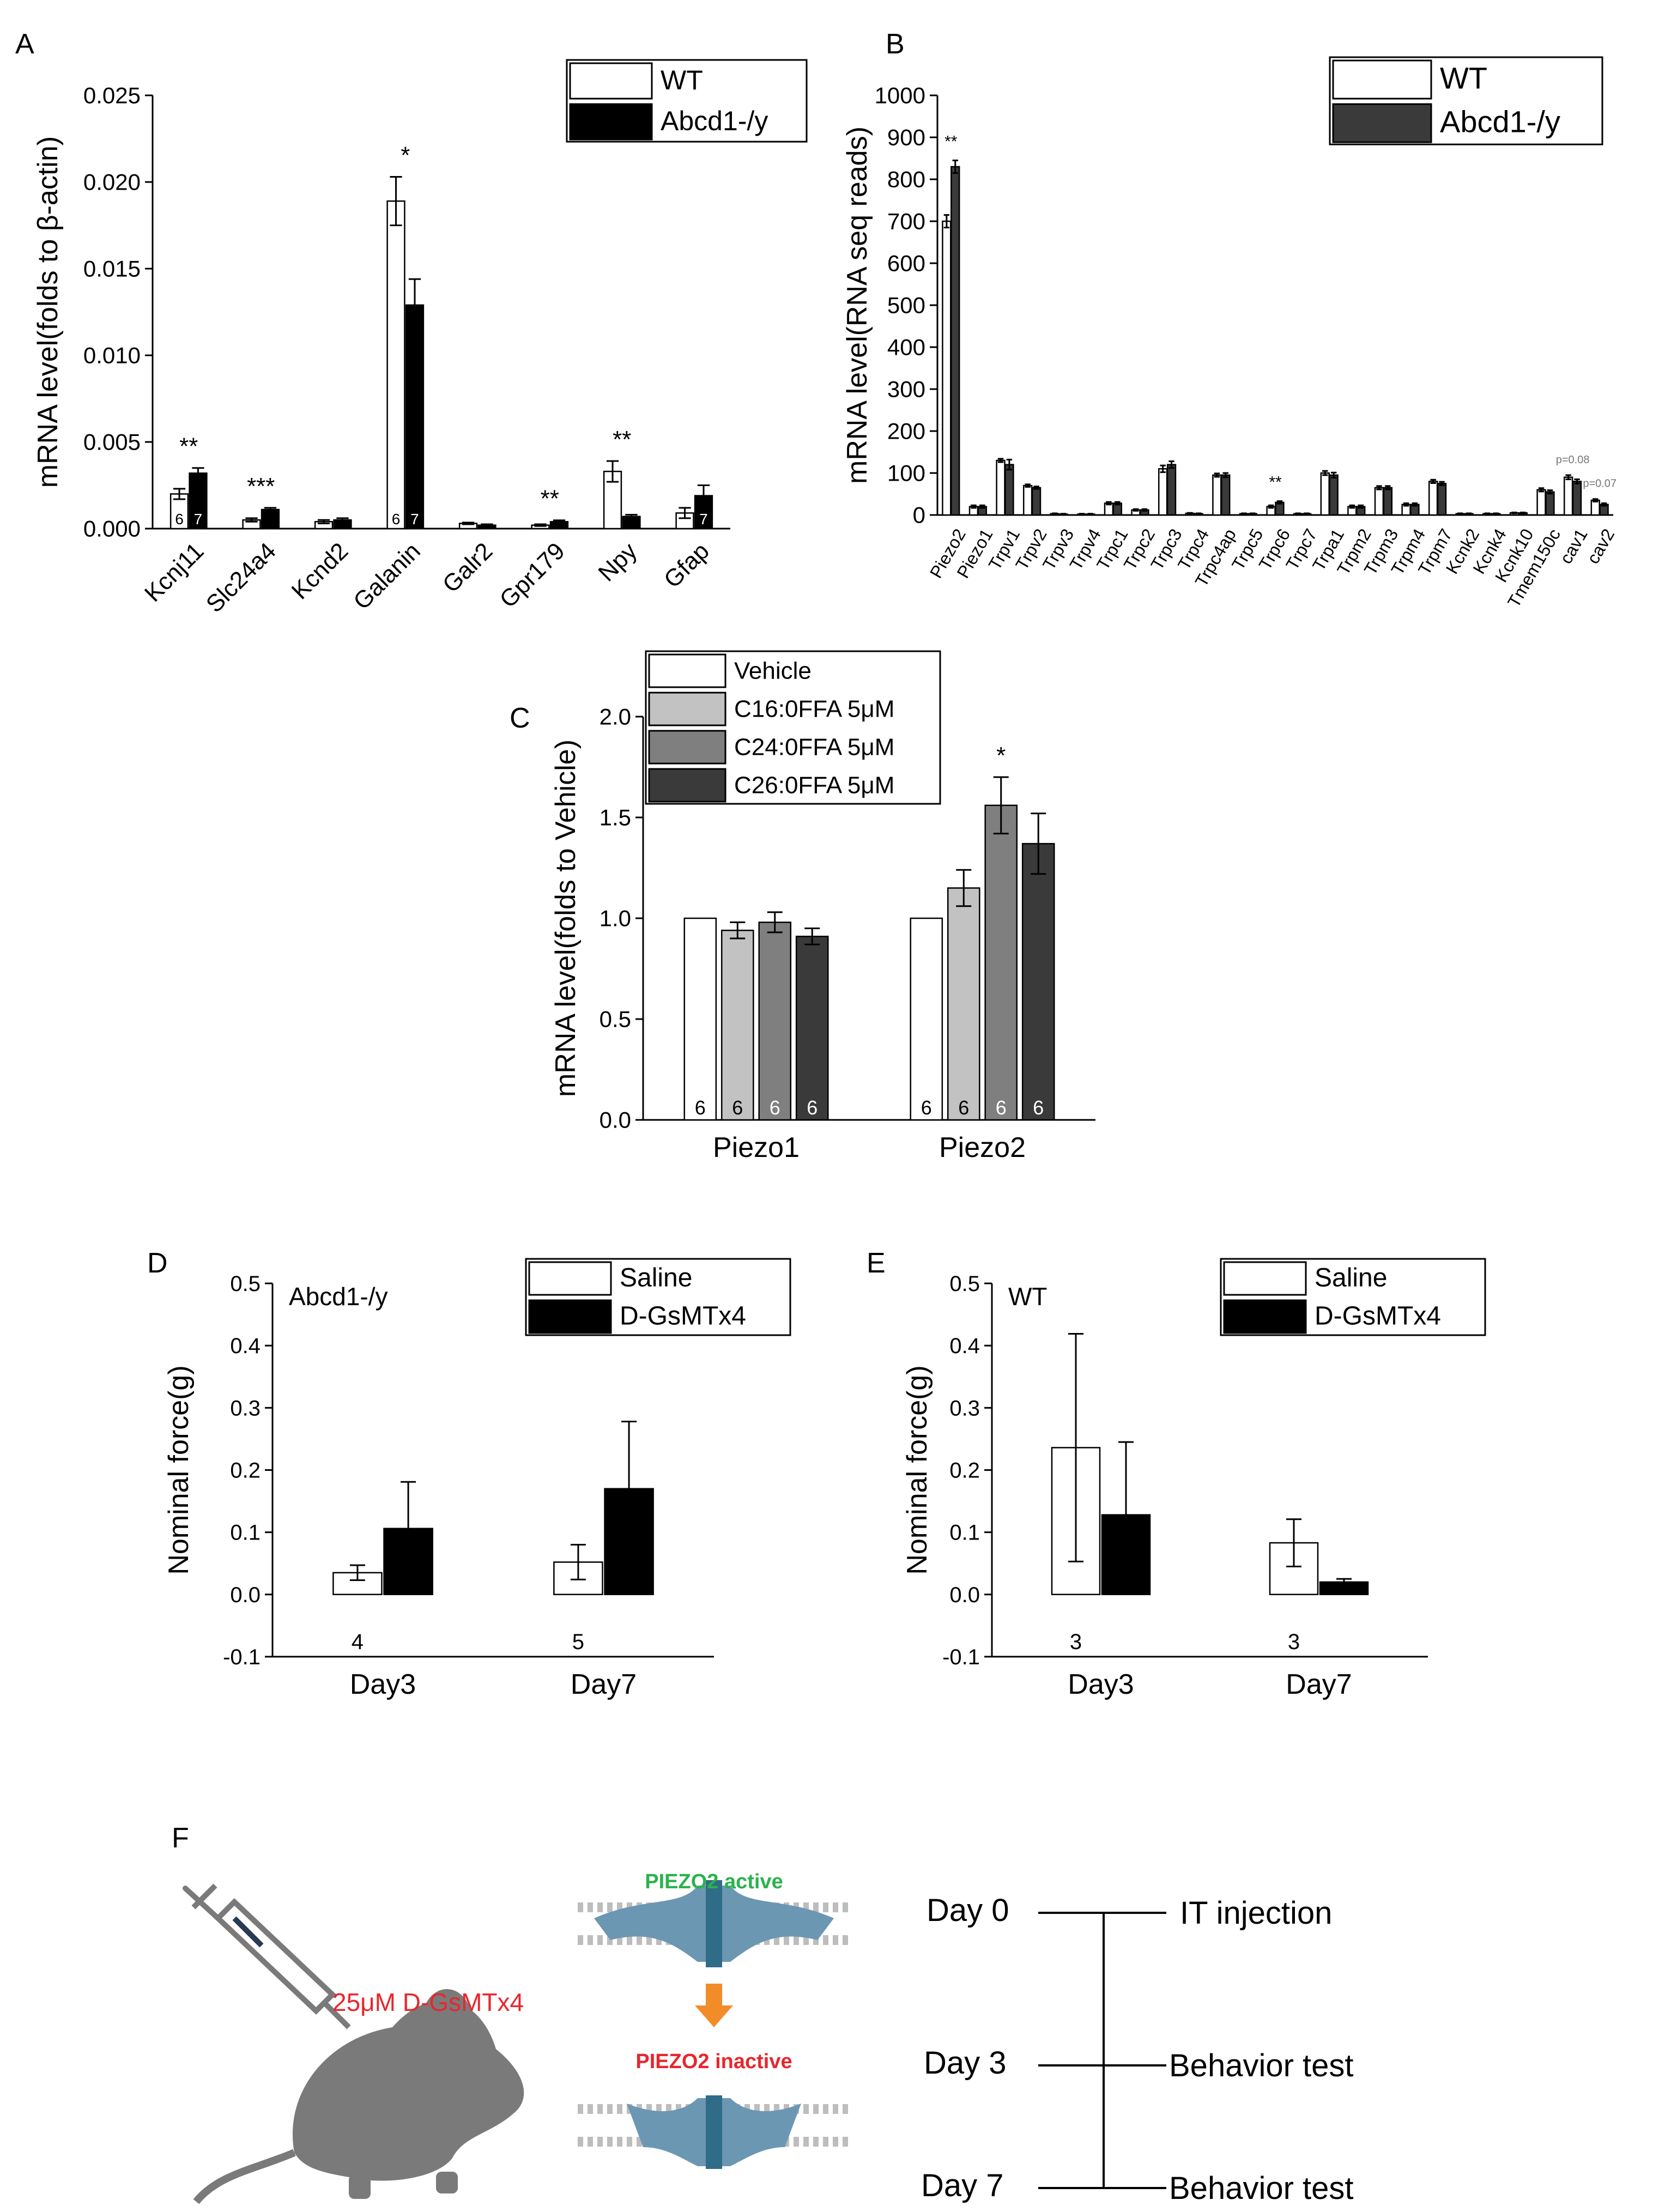 The image size is (1659, 2212). What do you see at coordinates (1573, 546) in the screenshot?
I see `category-label: cav1` at bounding box center [1573, 546].